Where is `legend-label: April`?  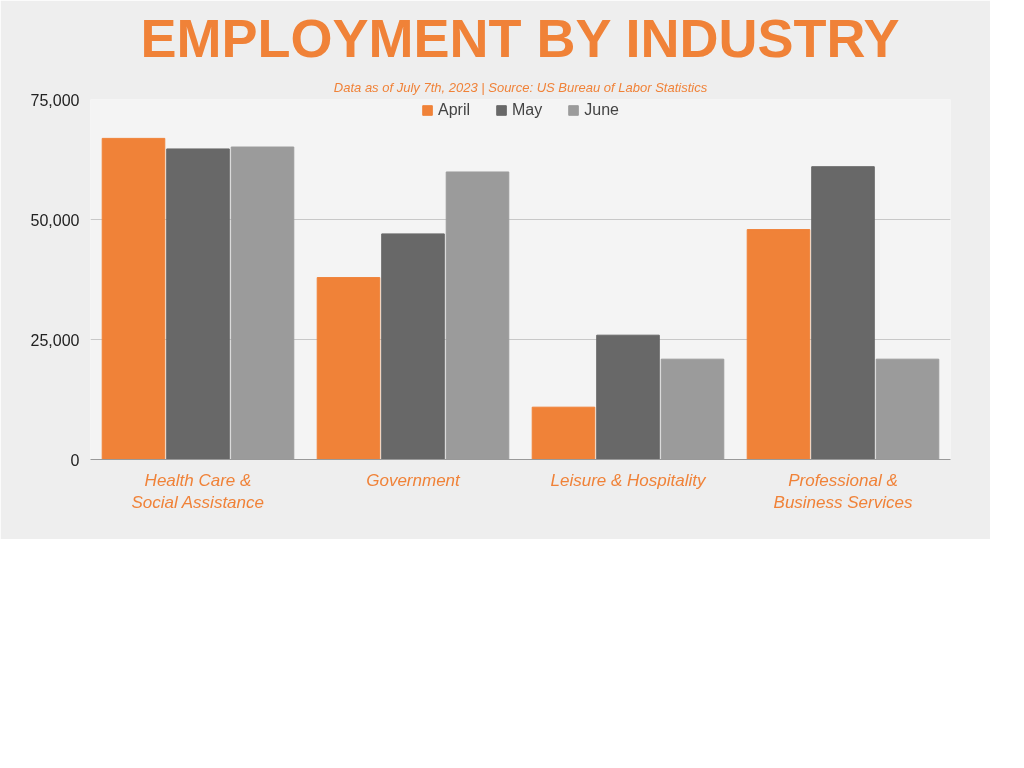
legend-label: April is located at coordinates (454, 110).